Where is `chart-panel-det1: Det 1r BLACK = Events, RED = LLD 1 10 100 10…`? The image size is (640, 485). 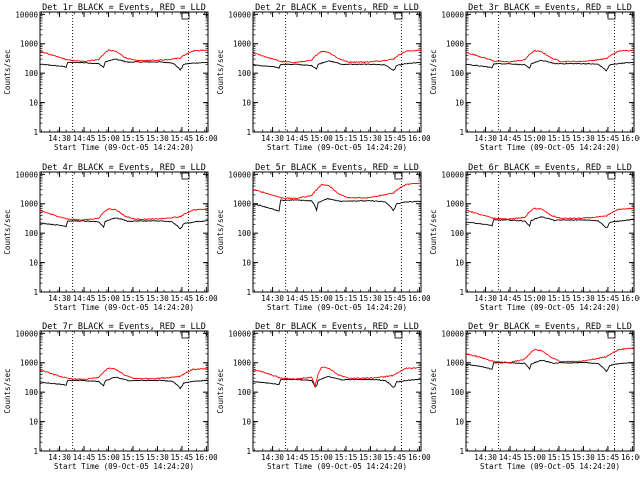
chart-panel-det1: Det 1r BLACK = Events, RED = LLD 1 10 100 10… is located at coordinates (110, 77).